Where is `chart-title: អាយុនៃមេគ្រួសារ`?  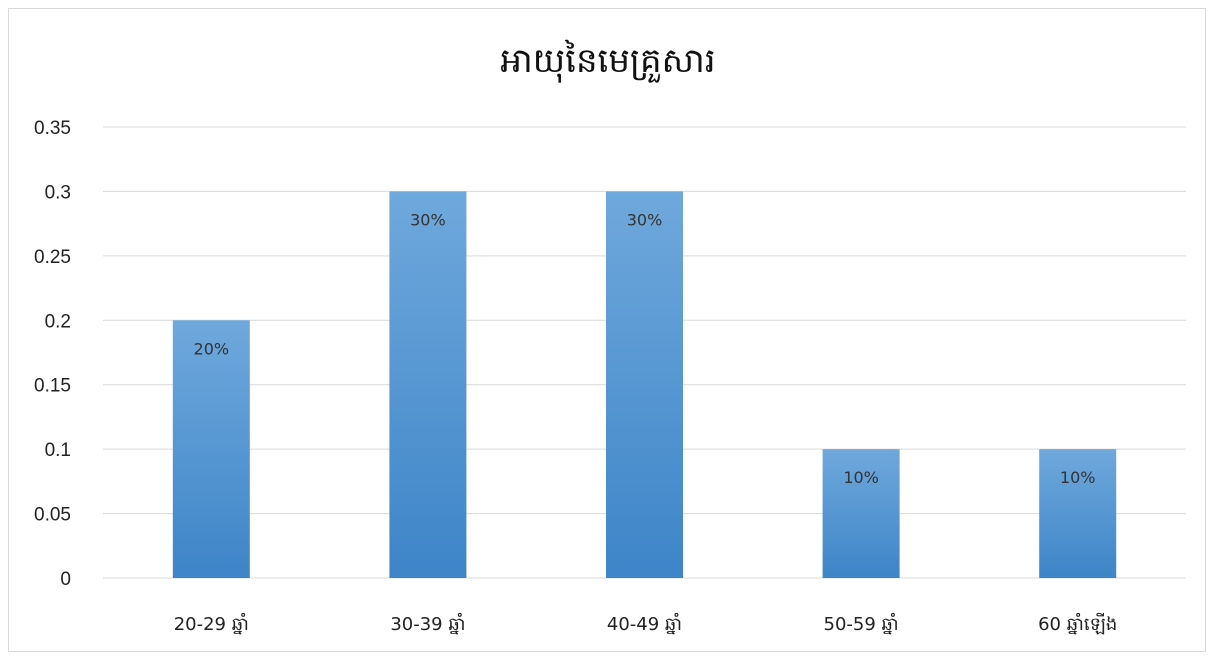 chart-title: អាយុនៃមេគ្រួសារ is located at coordinates (607, 61).